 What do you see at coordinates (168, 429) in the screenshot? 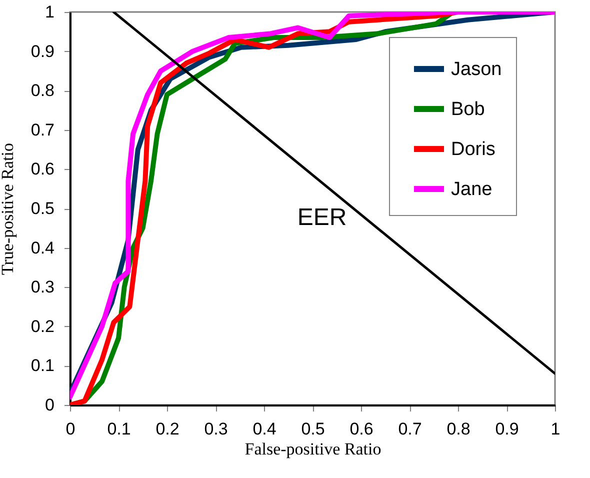
I see `x-tick-label: 0.2` at bounding box center [168, 429].